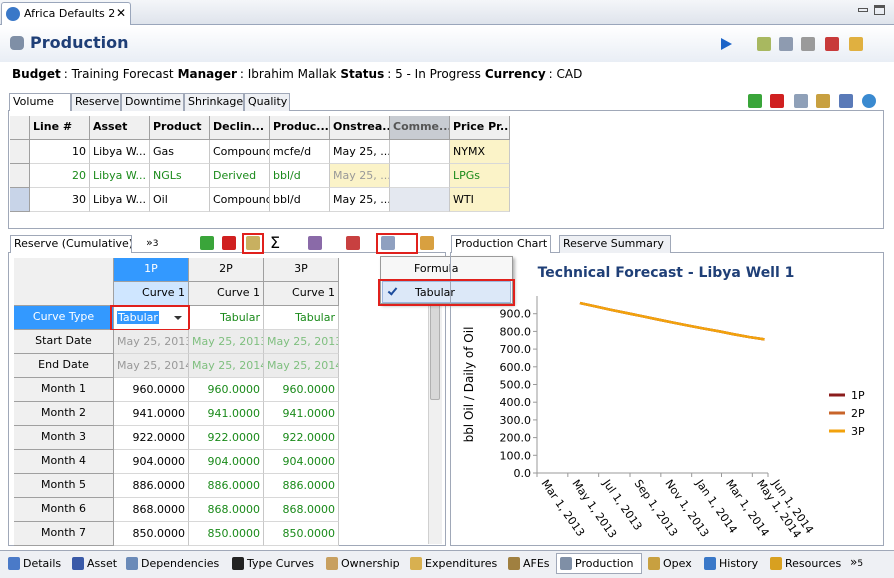 Image resolution: width=894 pixels, height=578 pixels. What do you see at coordinates (226, 390) in the screenshot?
I see `grid-cell: 960.0000` at bounding box center [226, 390].